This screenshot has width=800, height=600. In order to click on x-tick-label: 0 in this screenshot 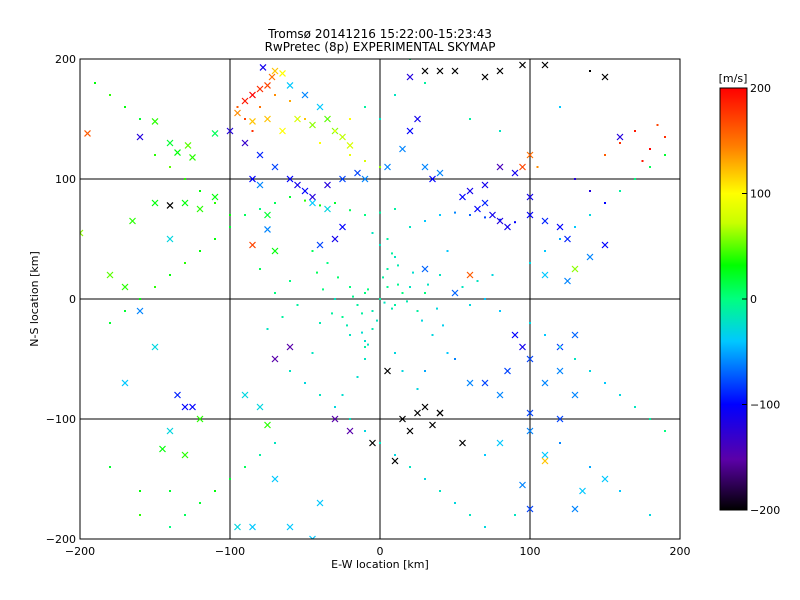, I will do `click(380, 551)`.